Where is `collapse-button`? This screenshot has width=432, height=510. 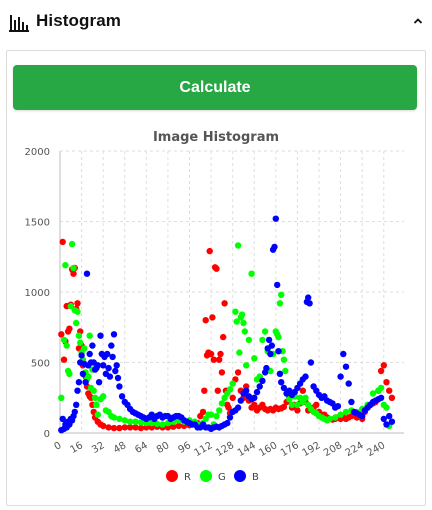
collapse-button is located at coordinates (418, 21).